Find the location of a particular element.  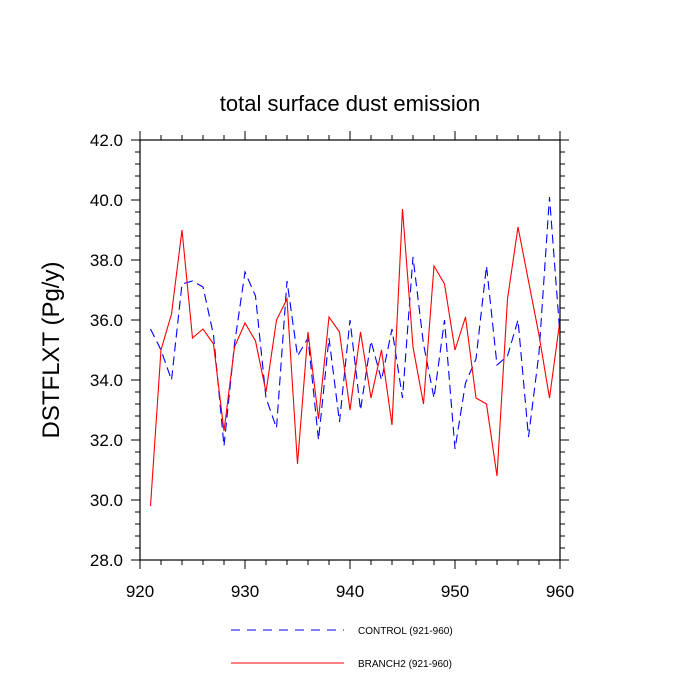

chart-title: total surface dust emission is located at coordinates (350, 103).